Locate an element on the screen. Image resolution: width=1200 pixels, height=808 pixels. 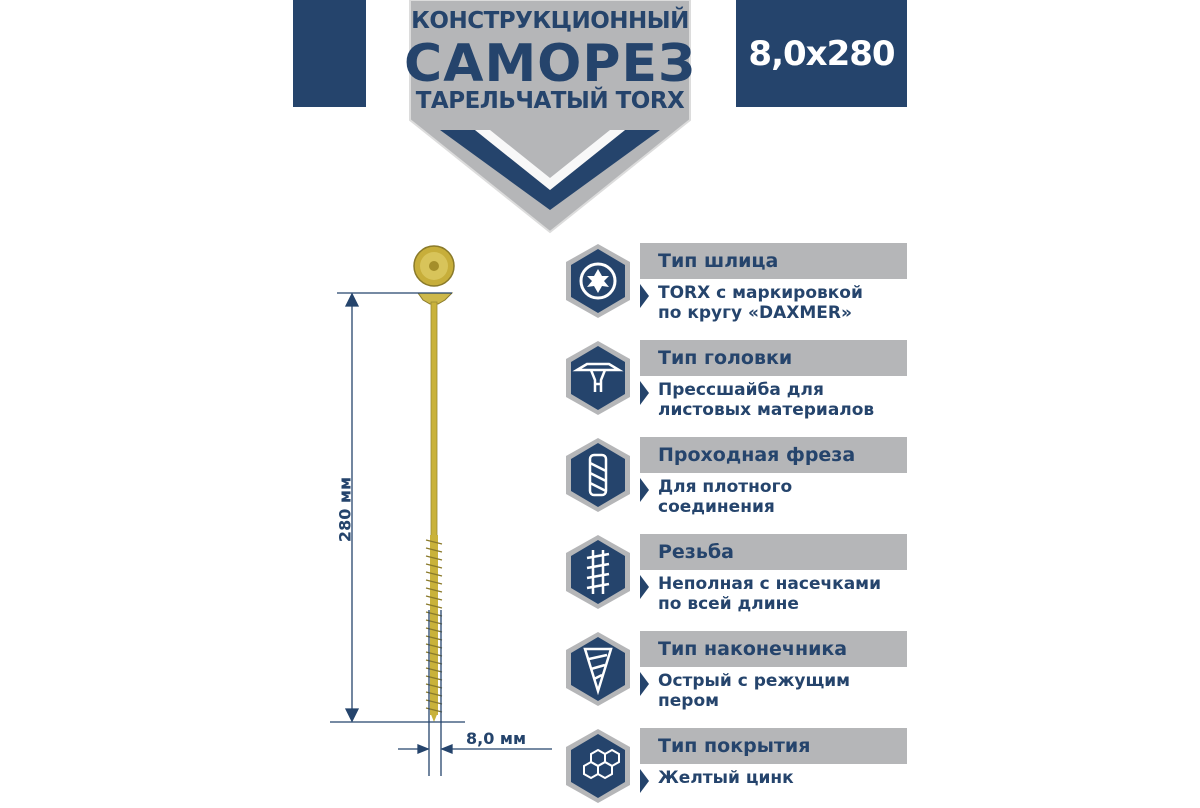
tip-icon is located at coordinates (598, 669).